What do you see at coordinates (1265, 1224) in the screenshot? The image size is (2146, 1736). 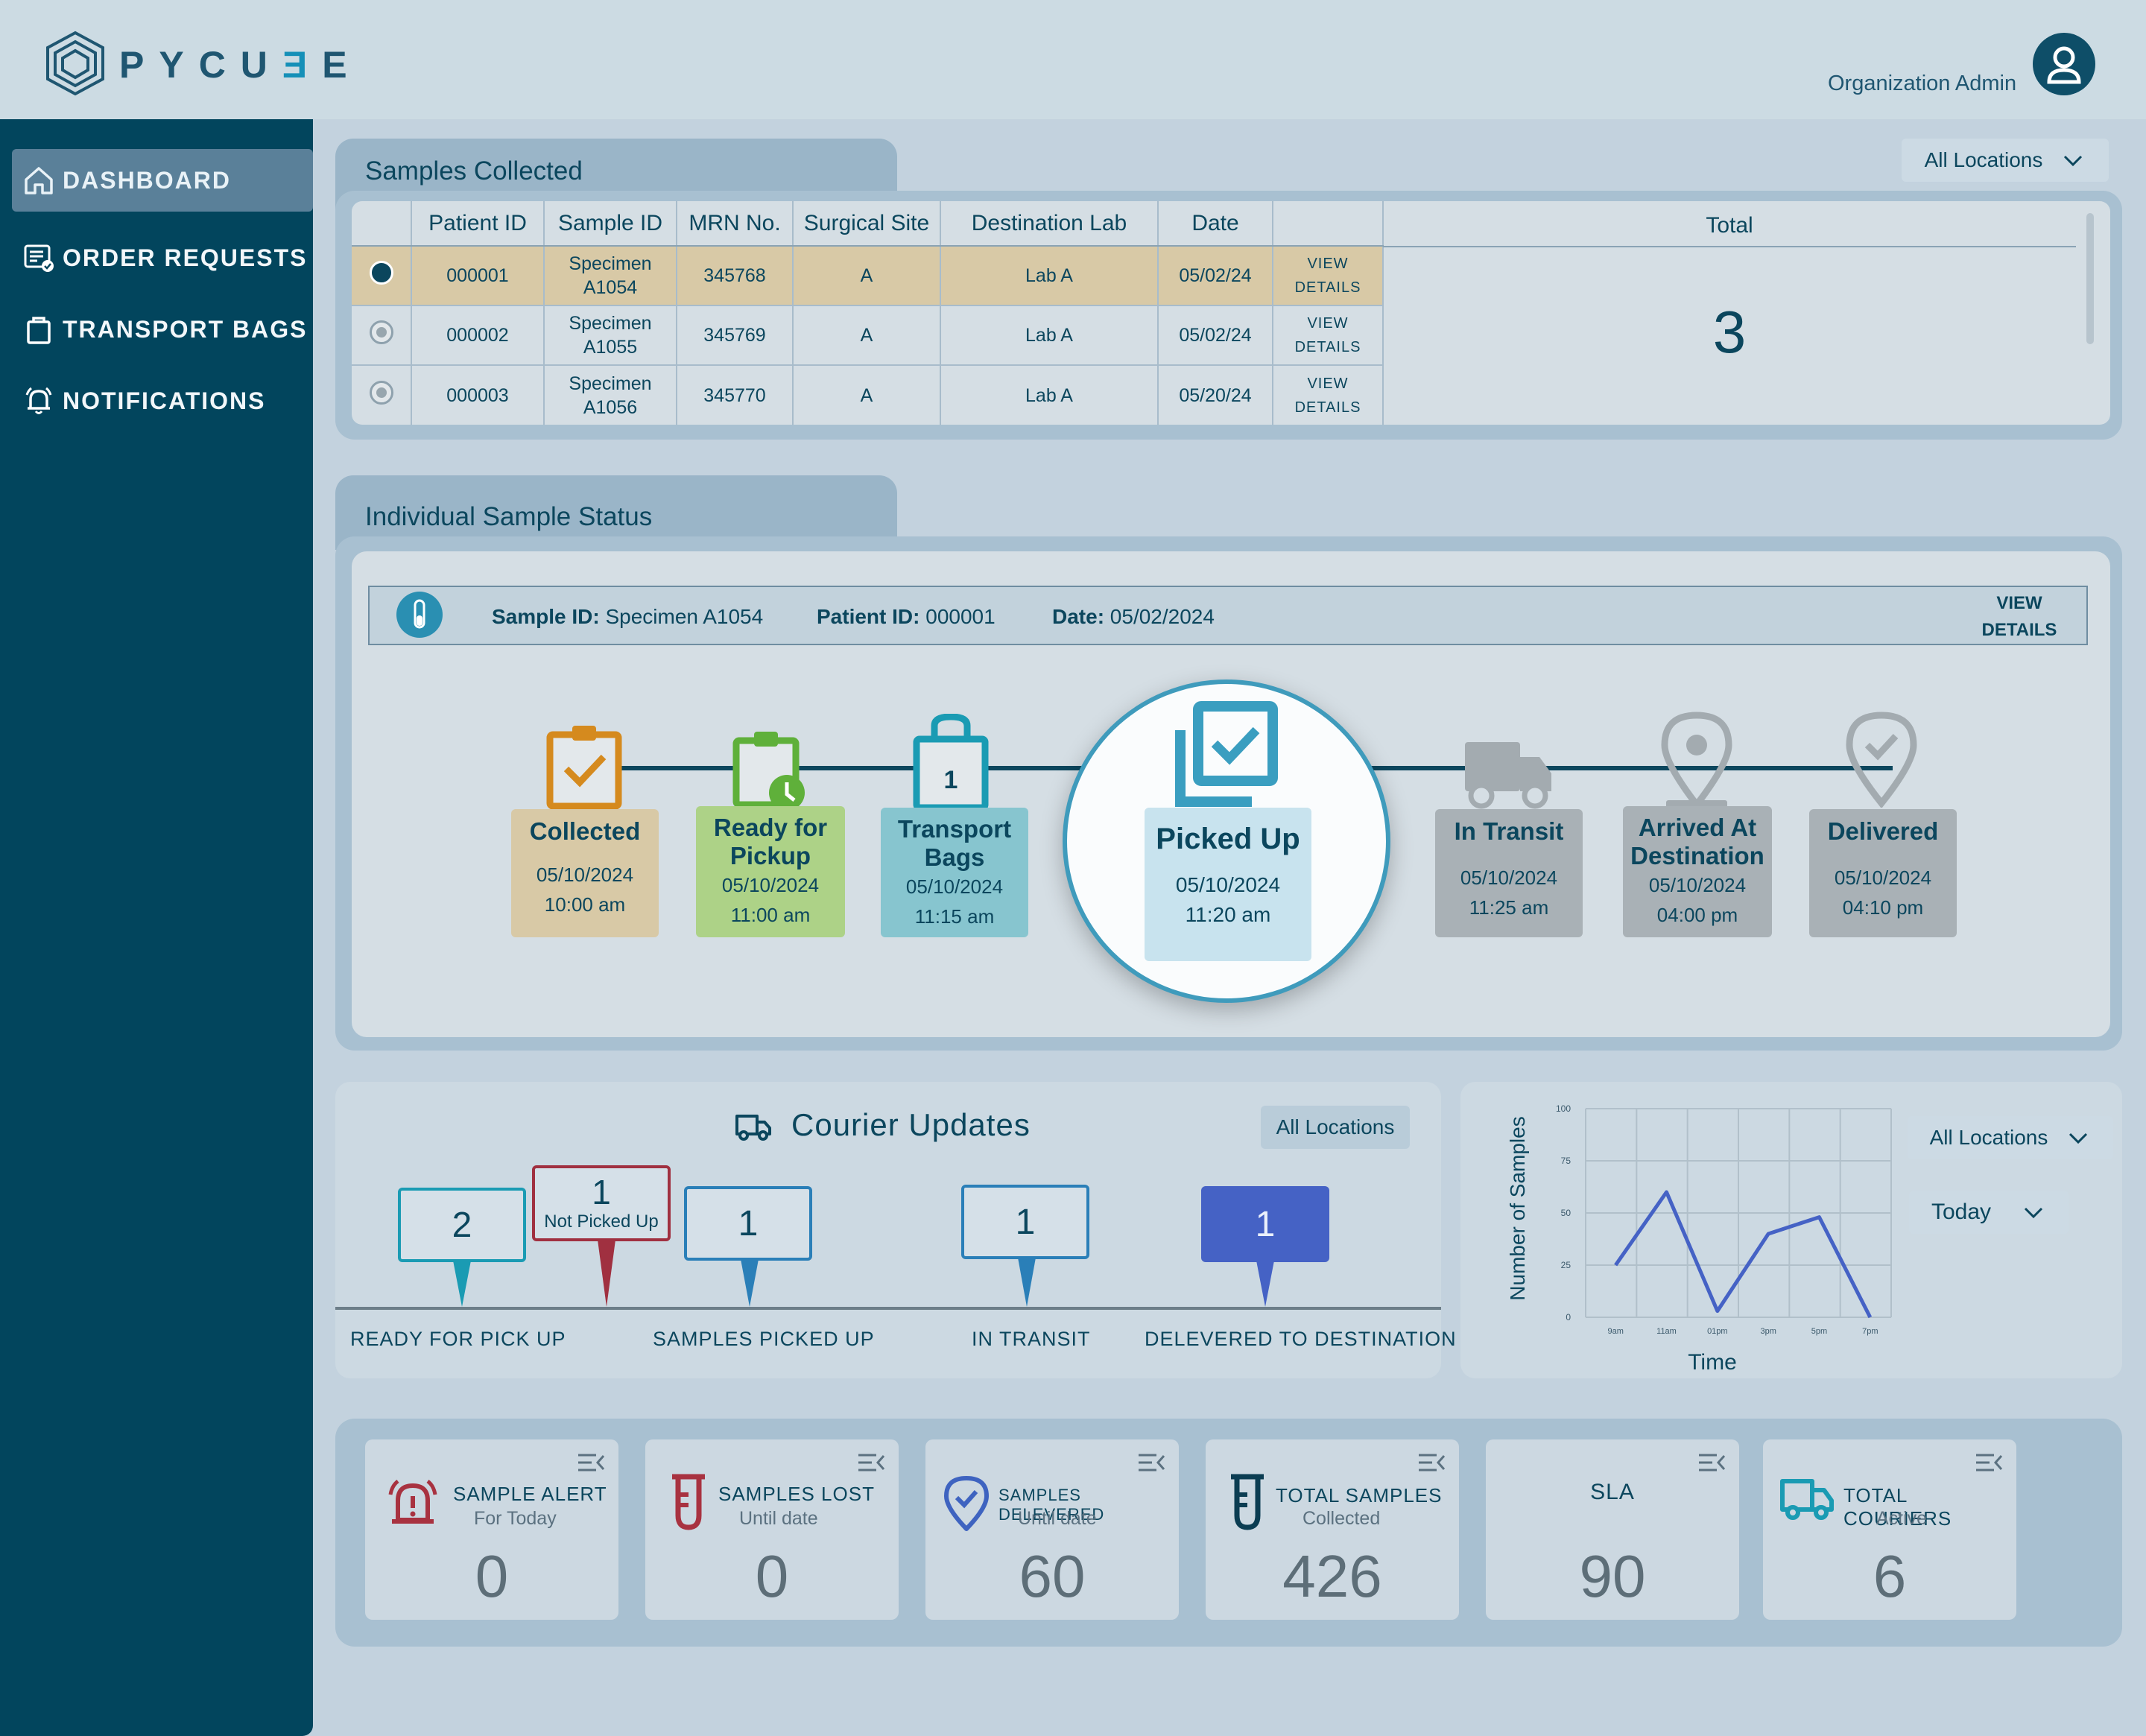 I see `delivered-to-destination-count: 1` at bounding box center [1265, 1224].